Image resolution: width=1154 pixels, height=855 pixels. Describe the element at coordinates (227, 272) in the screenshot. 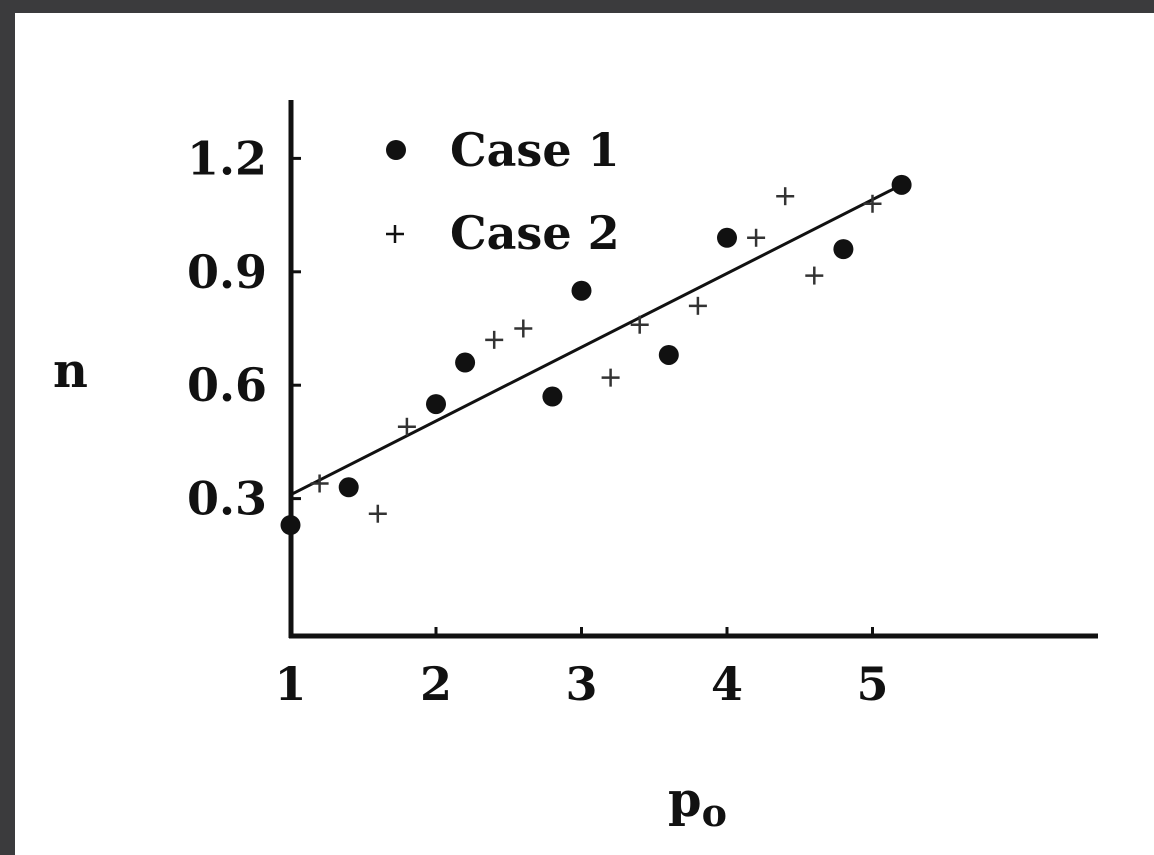

I see `y-tick-label: 0.9` at that location.